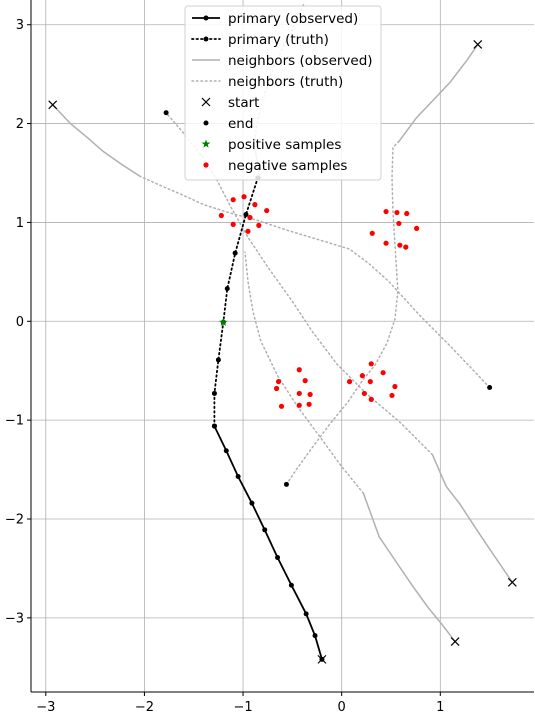  What do you see at coordinates (284, 145) in the screenshot?
I see `legend-label-positive: positive samples` at bounding box center [284, 145].